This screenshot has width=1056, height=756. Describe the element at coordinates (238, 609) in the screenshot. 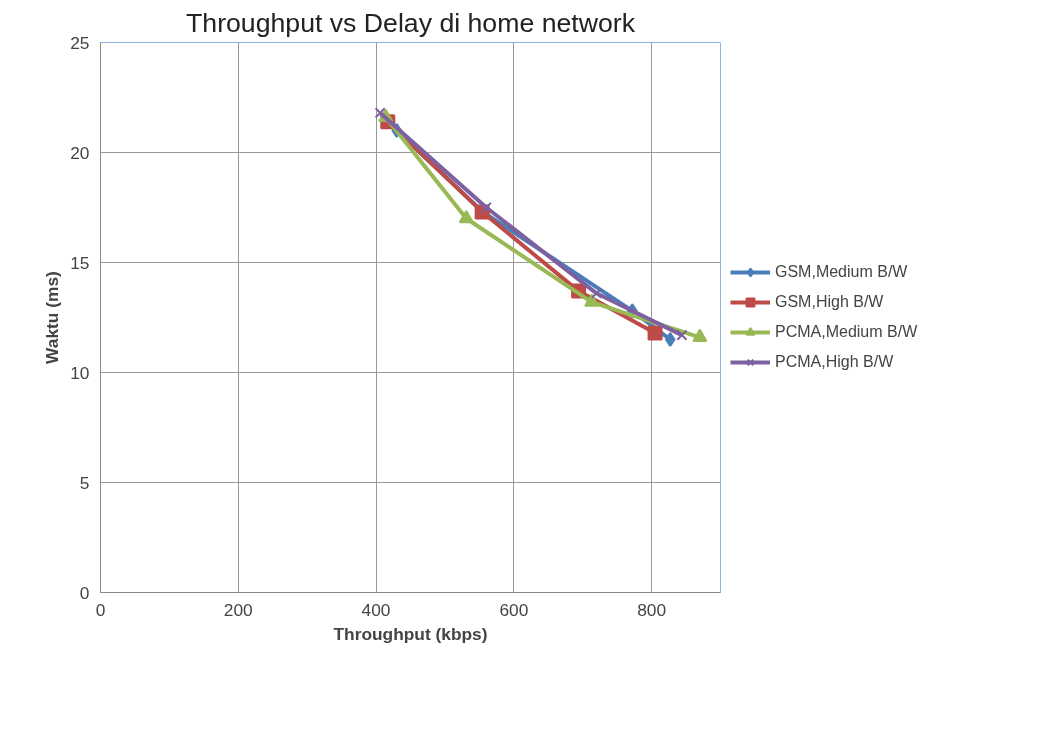

I see `x-tick-label: 200` at that location.